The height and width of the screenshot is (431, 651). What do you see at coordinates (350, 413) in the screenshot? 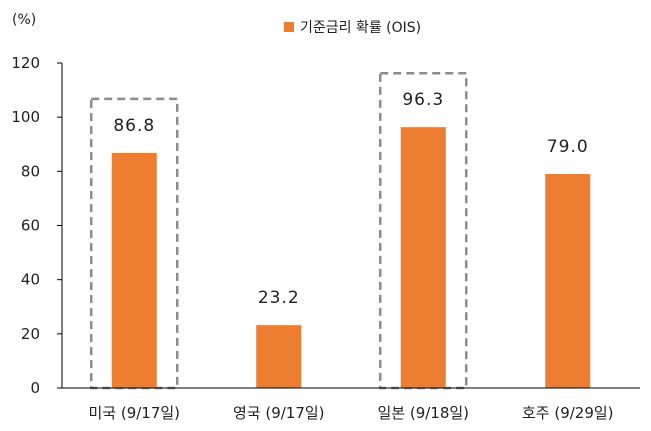
I see `category-labels: 미국 (9/17일) 영국 (9/17일) 일본 (9/18일) 호주 (9/29일)` at bounding box center [350, 413].